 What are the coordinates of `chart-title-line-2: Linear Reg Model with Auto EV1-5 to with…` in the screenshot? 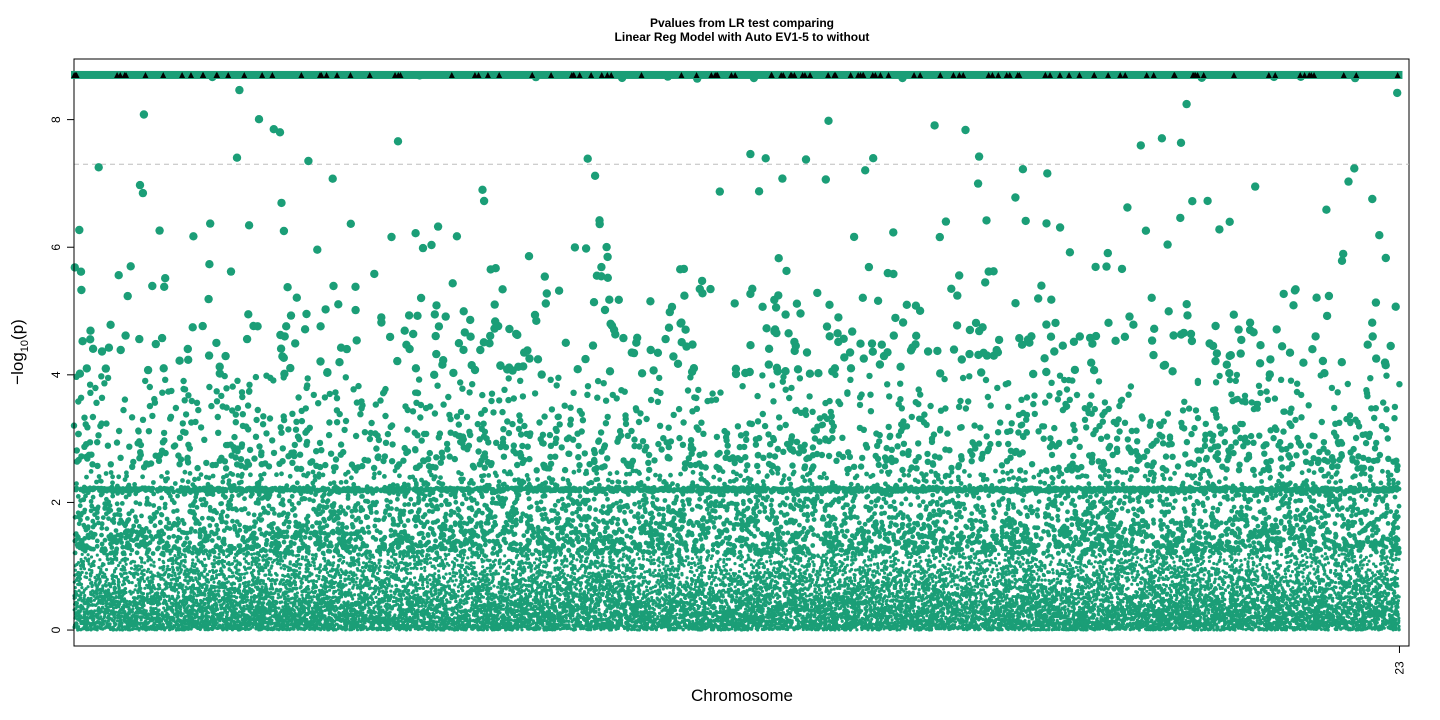 It's located at (742, 37).